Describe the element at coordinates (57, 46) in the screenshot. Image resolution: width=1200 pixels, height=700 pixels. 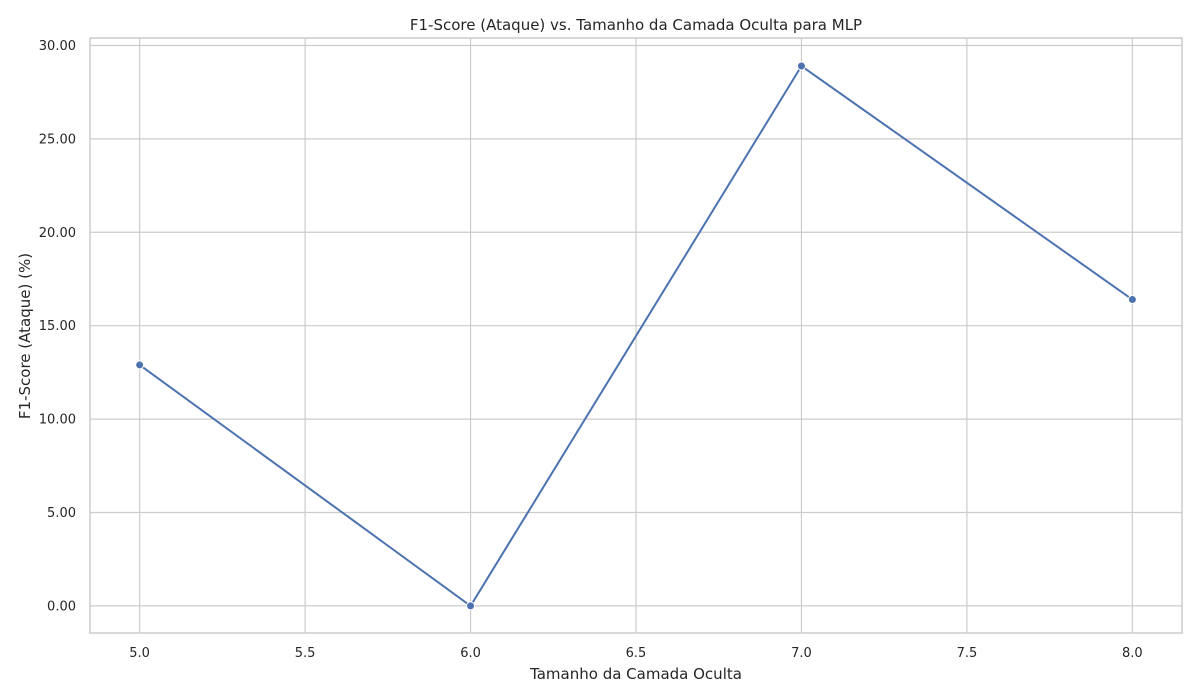
I see `y-tick-label: 30.00` at that location.